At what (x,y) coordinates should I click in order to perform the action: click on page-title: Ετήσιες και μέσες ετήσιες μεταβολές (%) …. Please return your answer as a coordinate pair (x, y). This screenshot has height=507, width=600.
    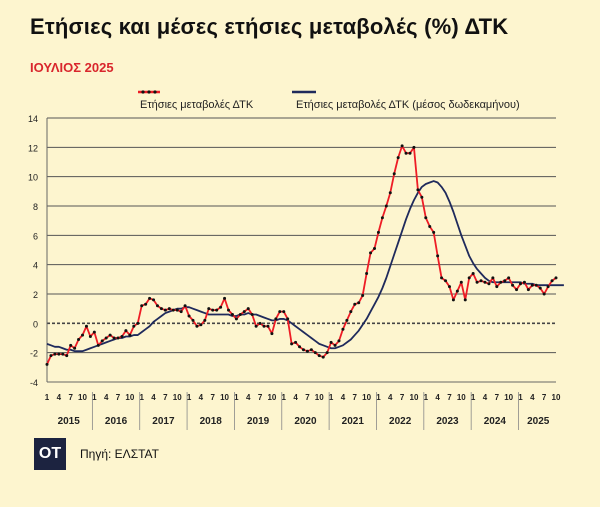
    Looking at the image, I should click on (269, 26).